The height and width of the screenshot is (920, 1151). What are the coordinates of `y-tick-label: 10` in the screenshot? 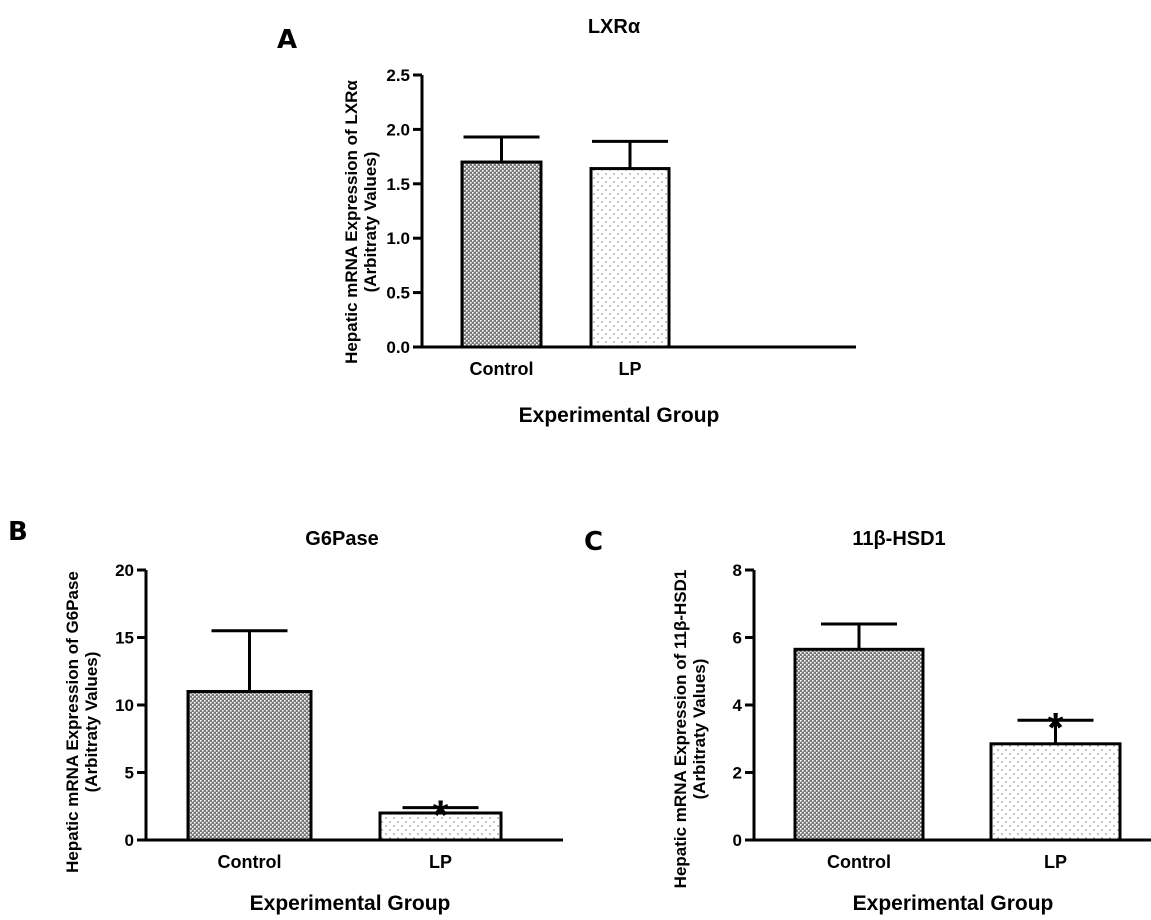 It's located at (124, 705).